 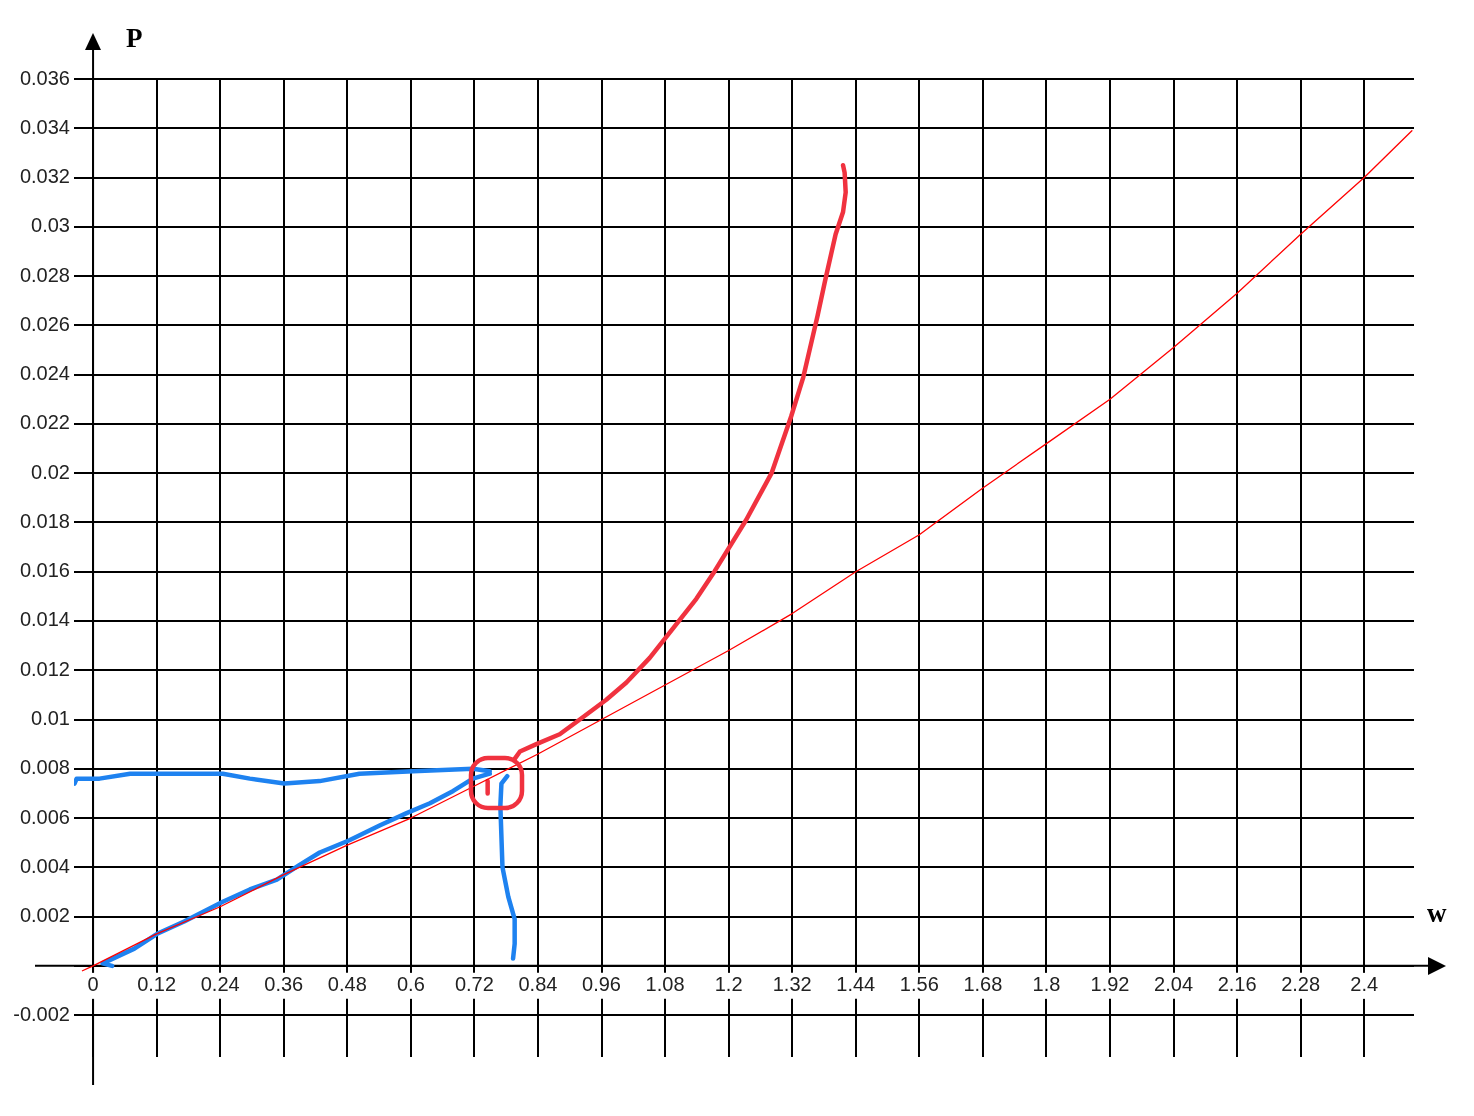 What do you see at coordinates (1110, 984) in the screenshot?
I see `x-tick-label: 1.92` at bounding box center [1110, 984].